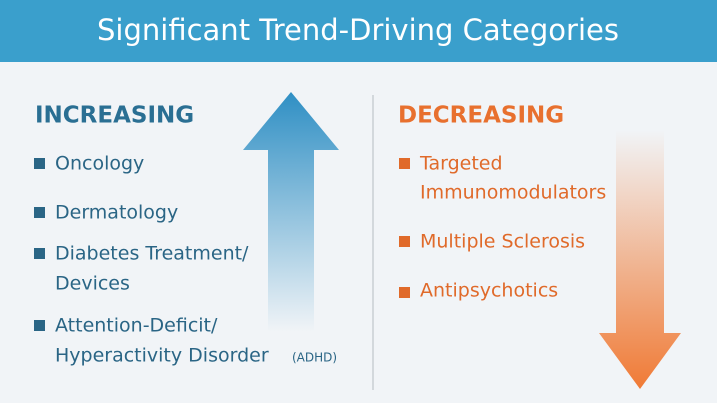 The height and width of the screenshot is (403, 717). What do you see at coordinates (136, 326) in the screenshot?
I see `item-text: Attention-Deficit/` at bounding box center [136, 326].